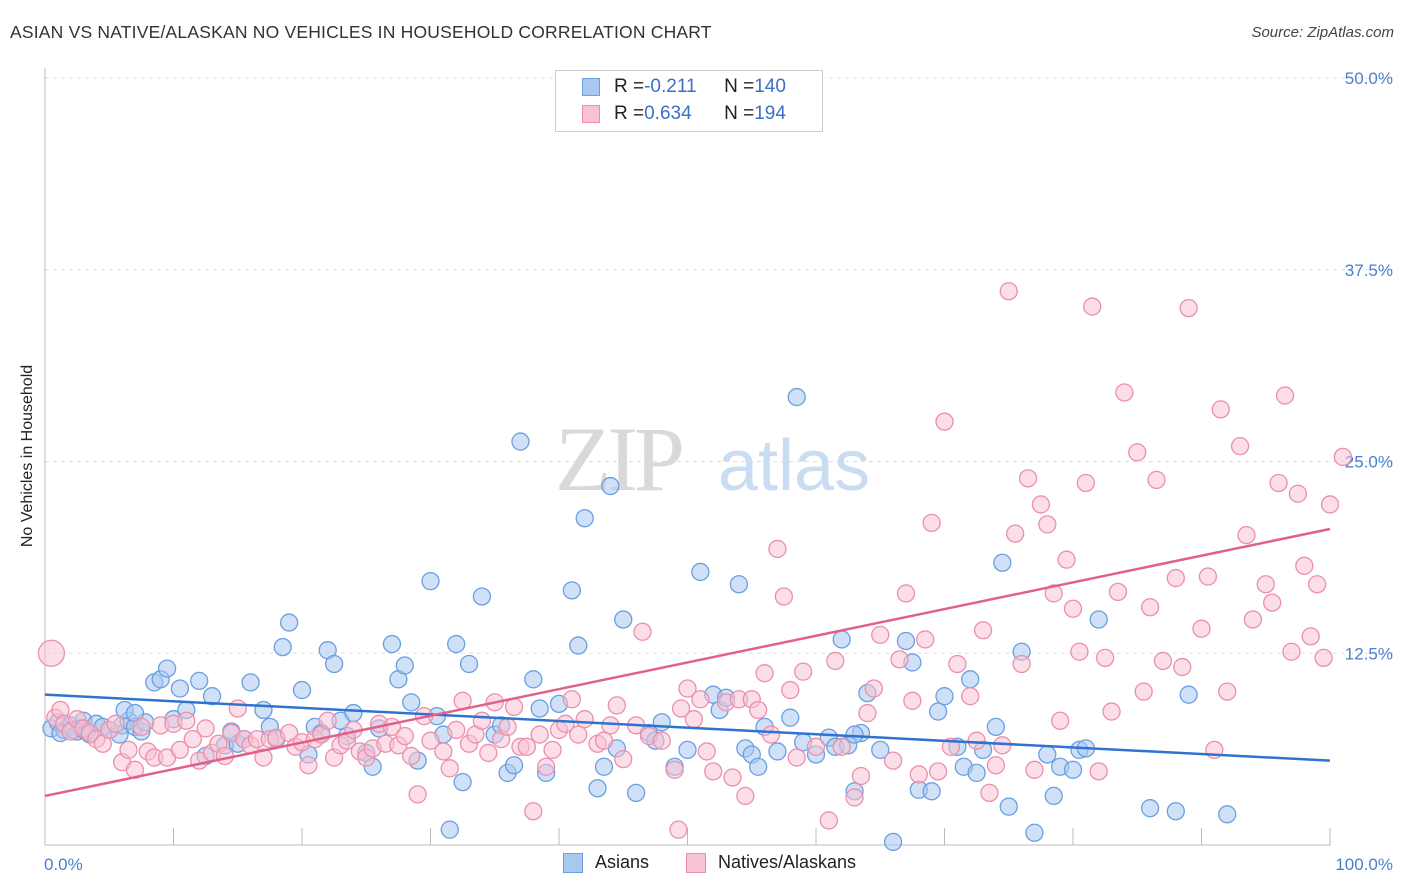  What do you see at coordinates (622, 862) in the screenshot?
I see `series-label-asians: Asians` at bounding box center [622, 862].